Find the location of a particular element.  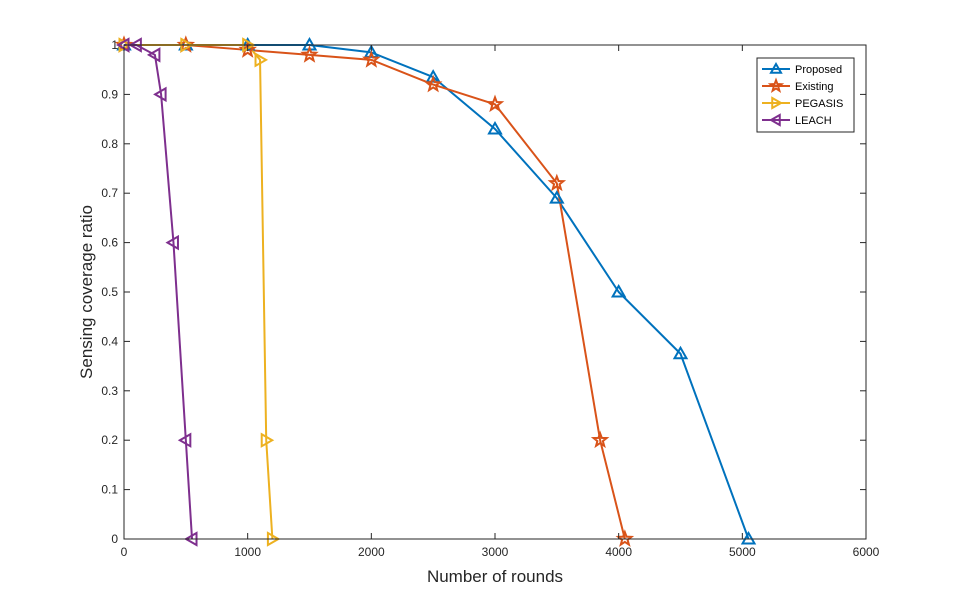

x-tick-label: 3000 is located at coordinates (495, 552).